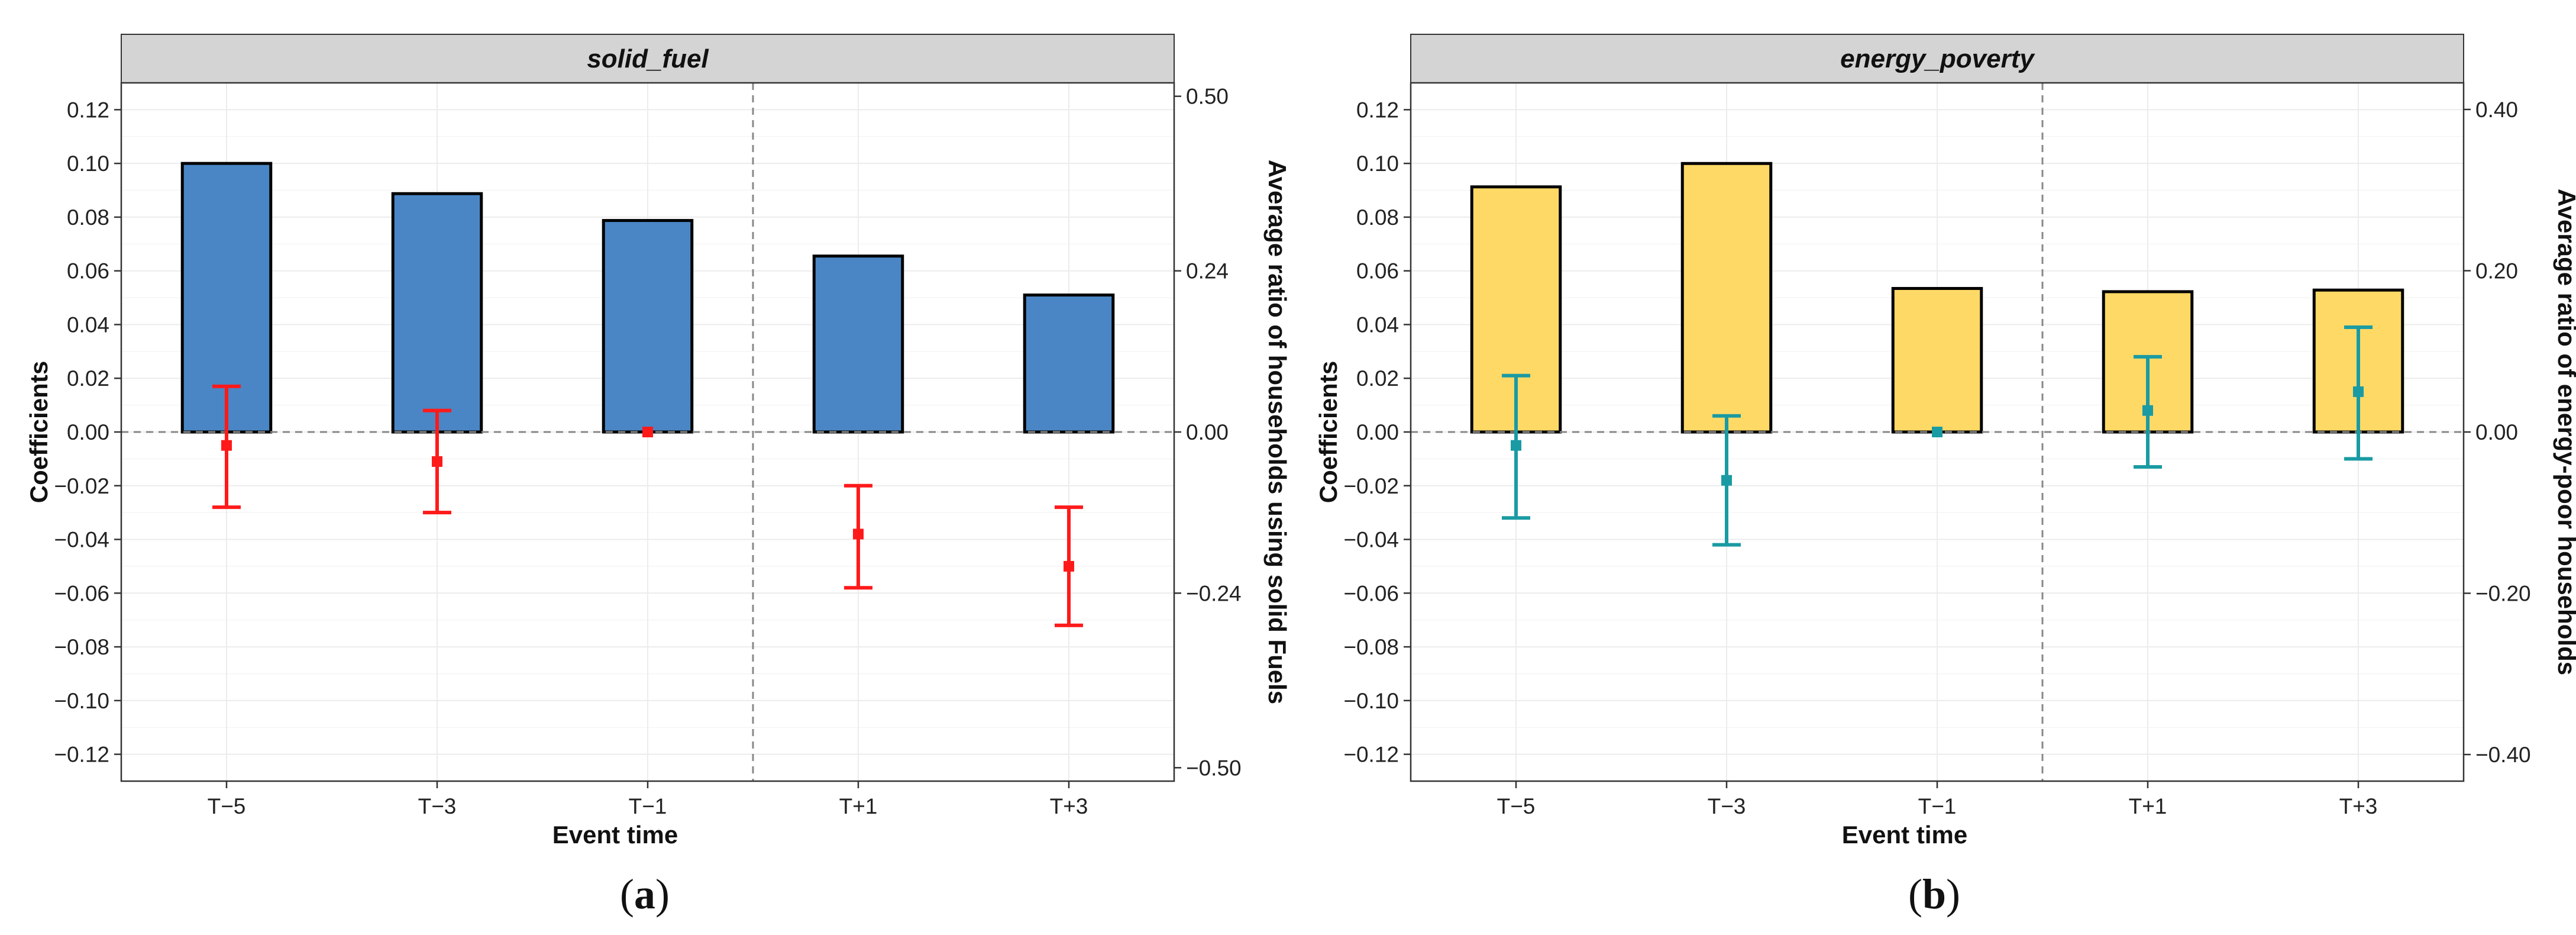 The width and height of the screenshot is (2576, 935). I want to click on panel-caption: (a), so click(645, 894).